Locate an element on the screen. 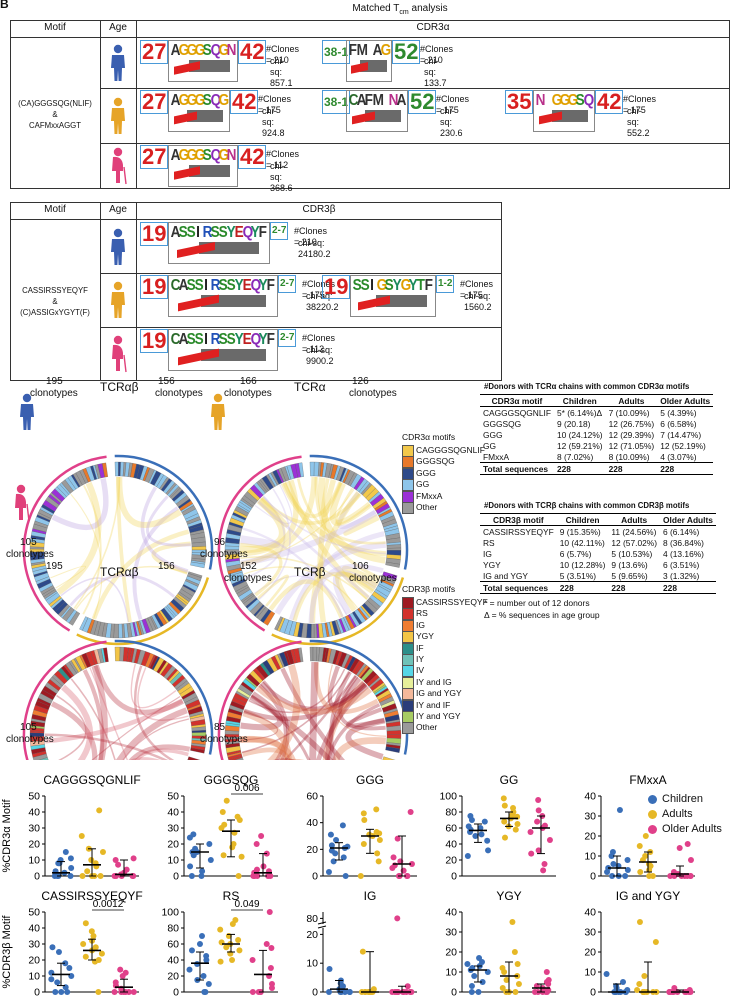 The image size is (732, 998). beta_table-motif-label: CASSIRSSYEQYF & (C)ASSIGxYGYT(F) is located at coordinates (55, 301).